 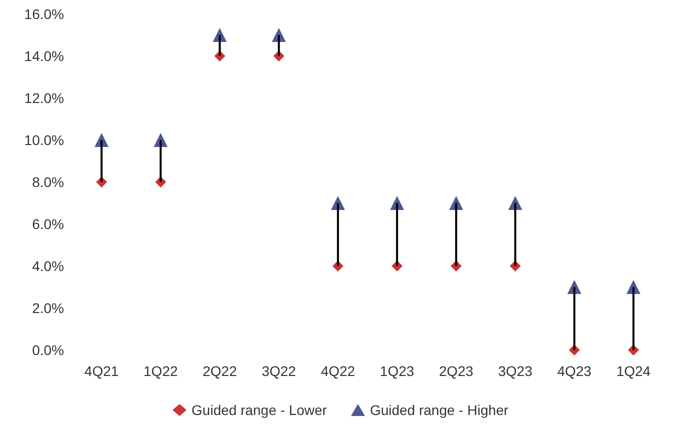 What do you see at coordinates (397, 371) in the screenshot?
I see `x-tick-label: 1Q23` at bounding box center [397, 371].